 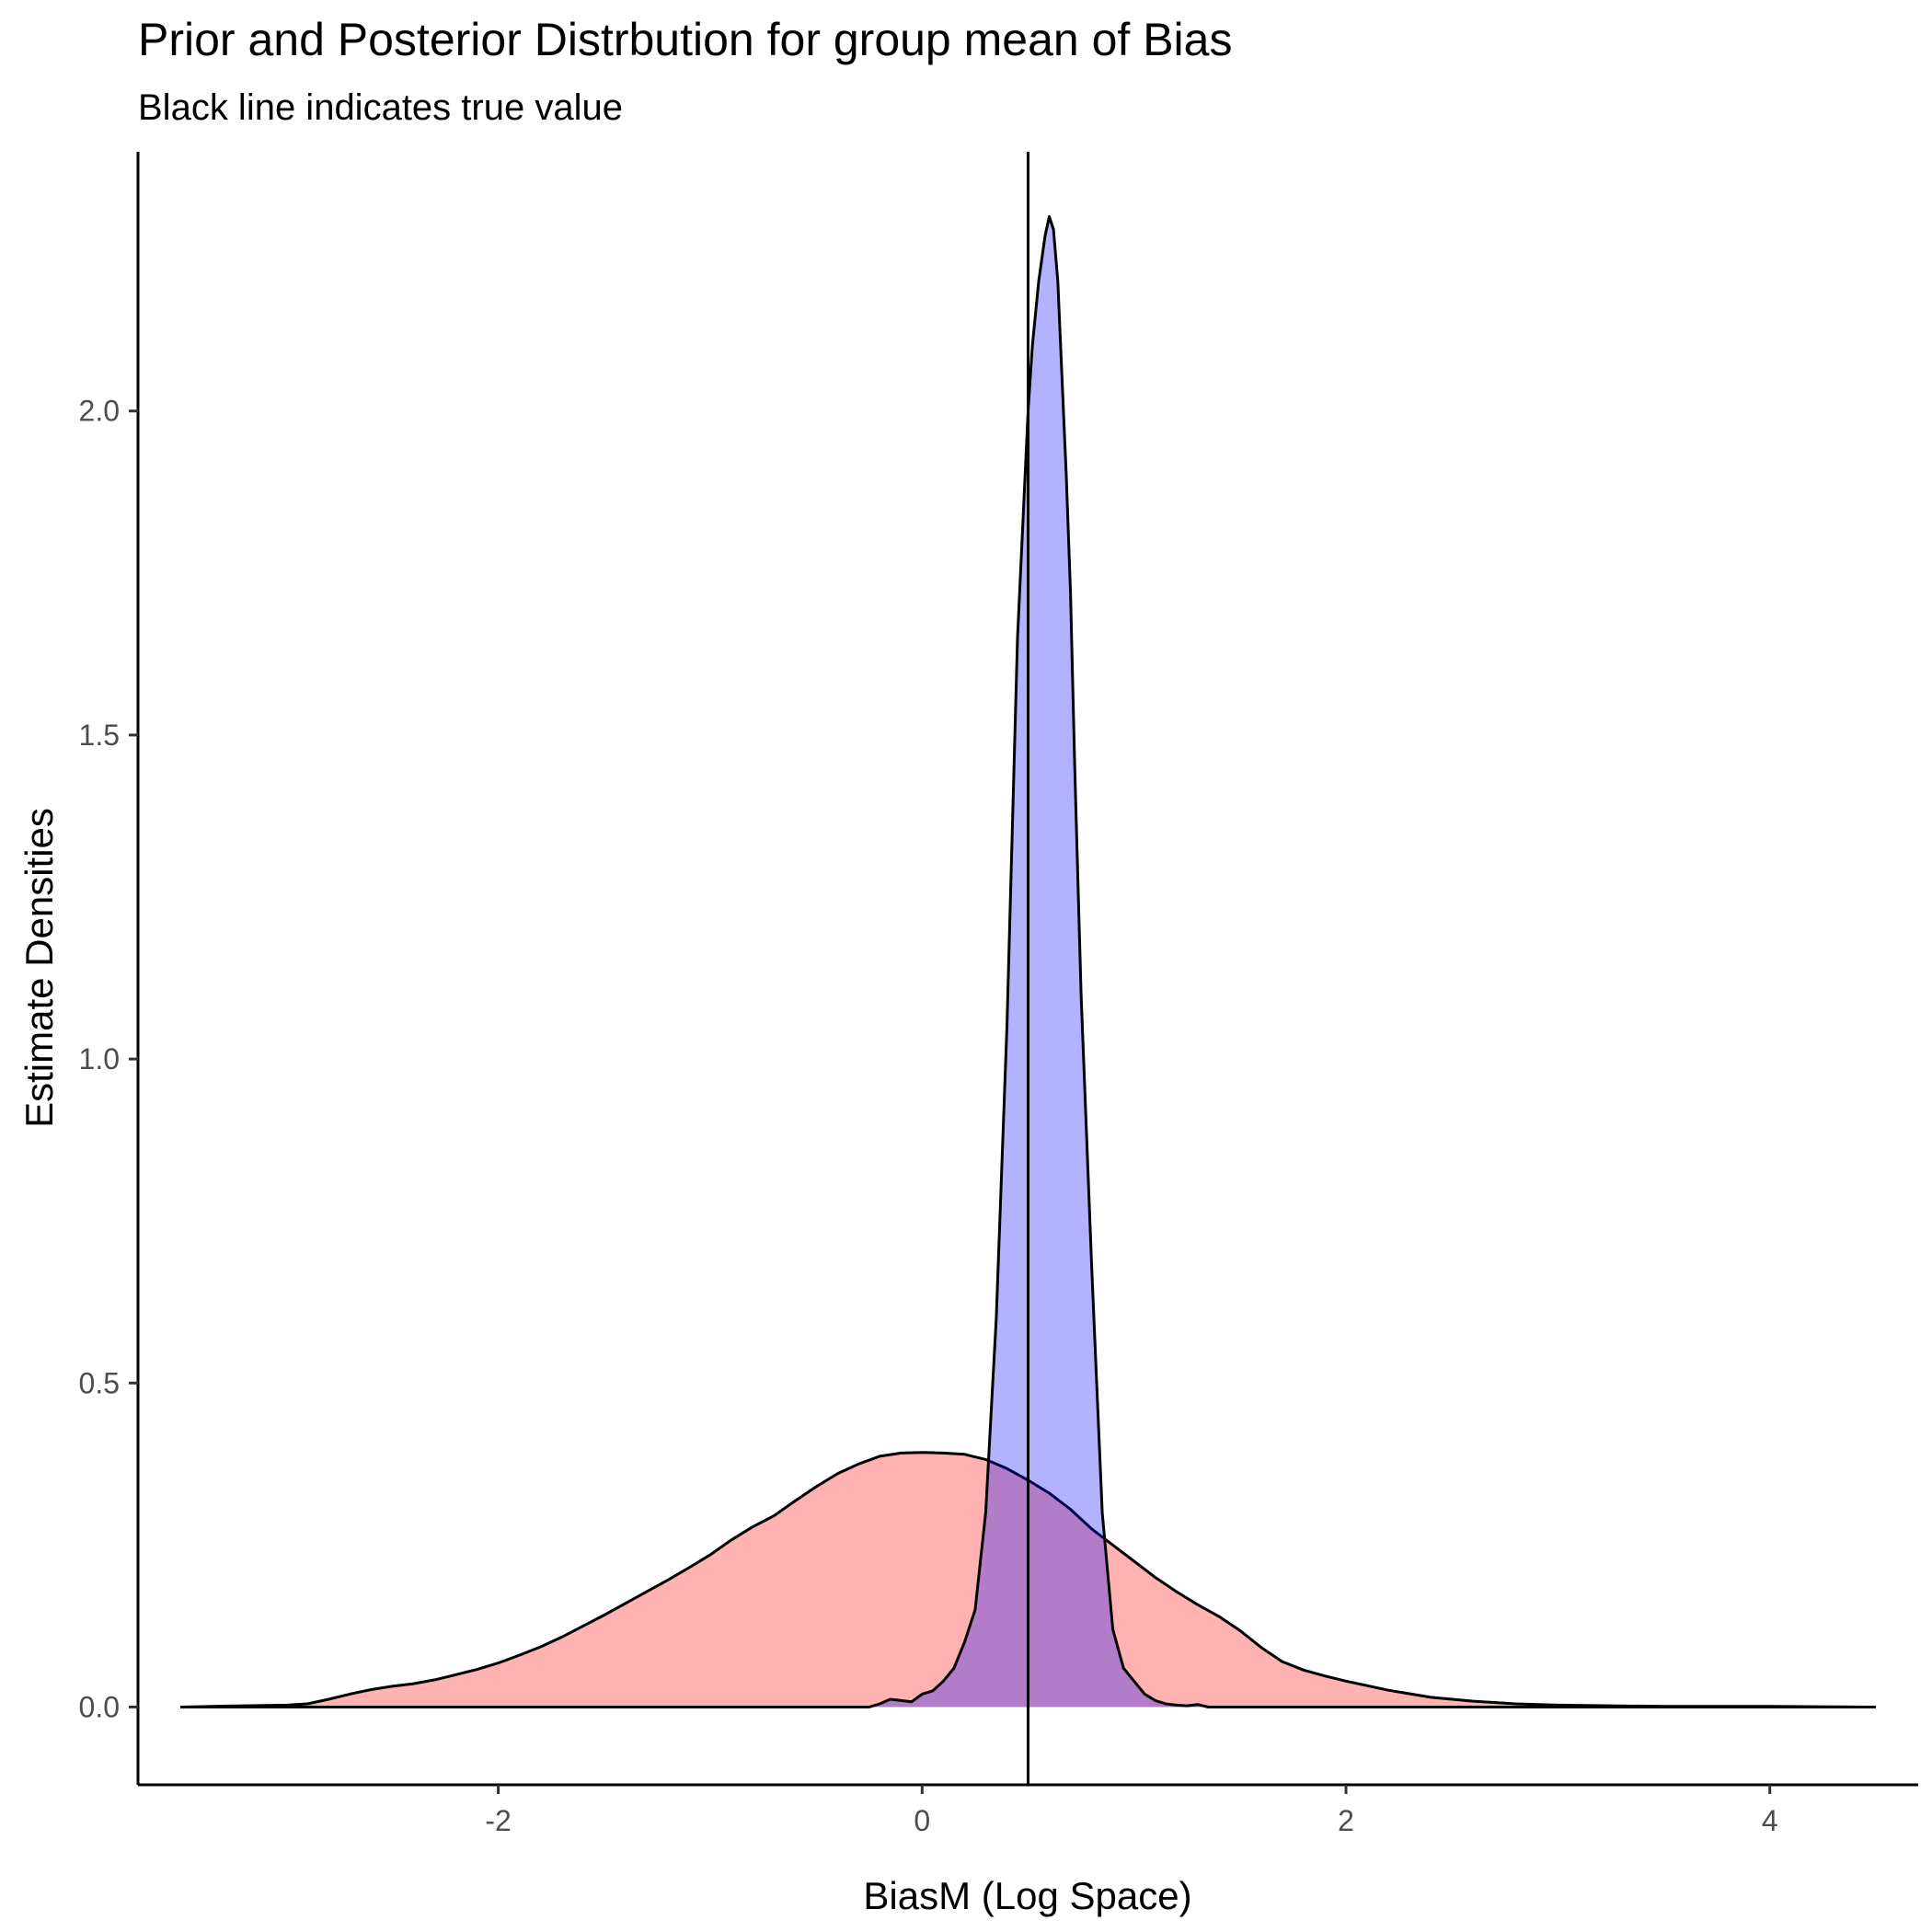 I want to click on y-tick-label: 1.5, so click(x=99, y=735).